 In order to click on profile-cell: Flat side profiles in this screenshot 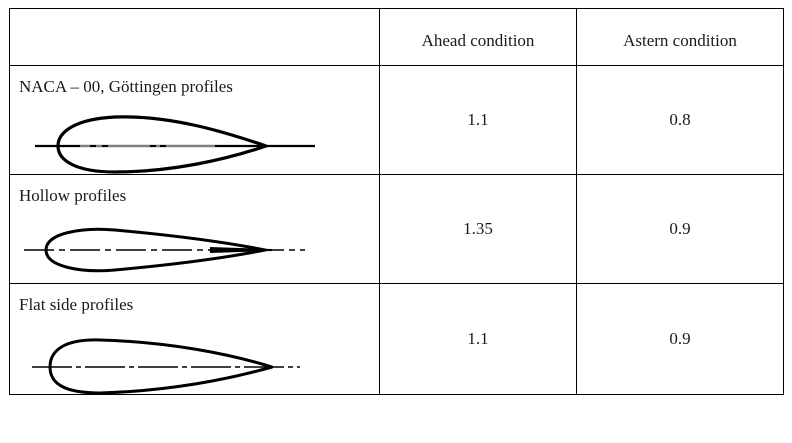, I will do `click(194, 339)`.